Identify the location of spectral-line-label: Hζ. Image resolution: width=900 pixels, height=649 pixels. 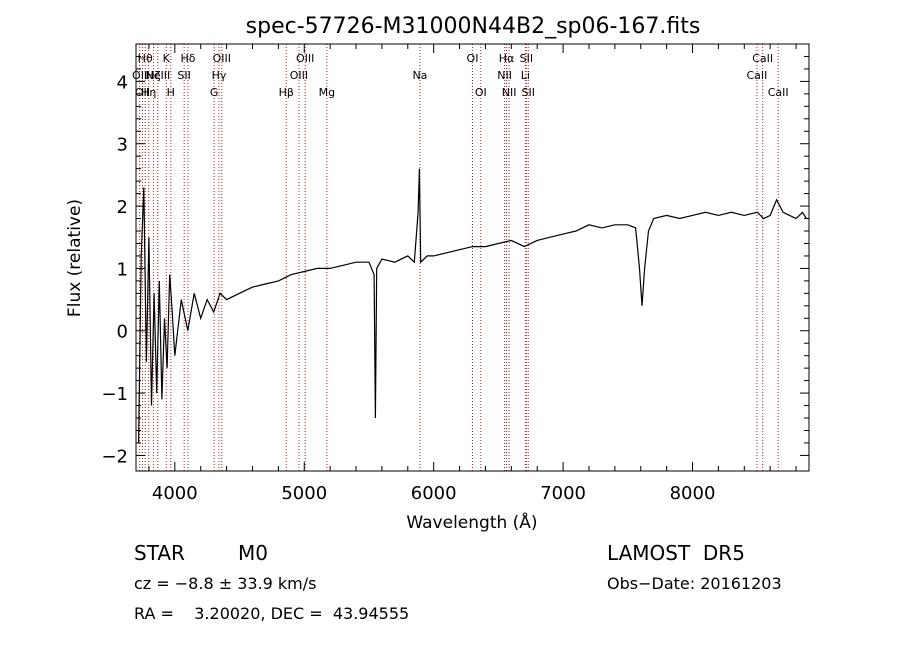
(153, 75).